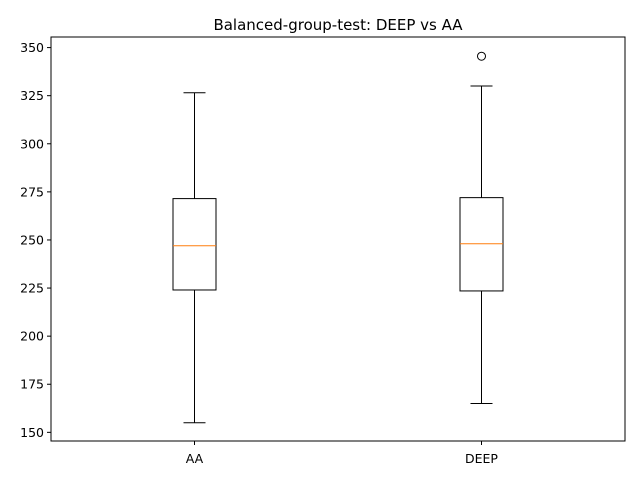 This screenshot has height=480, width=640. Describe the element at coordinates (481, 458) in the screenshot. I see `x-tick-label: DEEP` at that location.